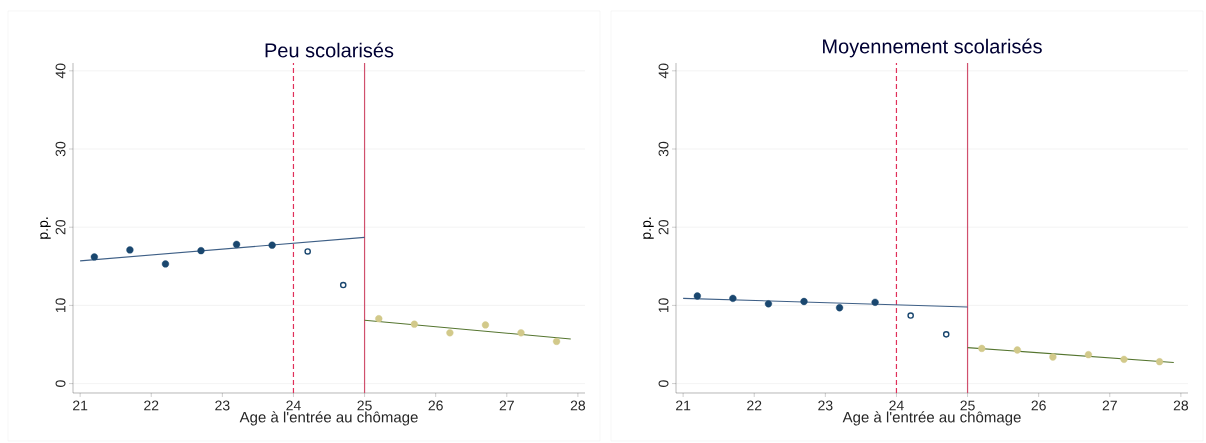 This screenshot has width=1206, height=443. Describe the element at coordinates (932, 48) in the screenshot. I see `chart-title: Moyennement scolarisés` at that location.